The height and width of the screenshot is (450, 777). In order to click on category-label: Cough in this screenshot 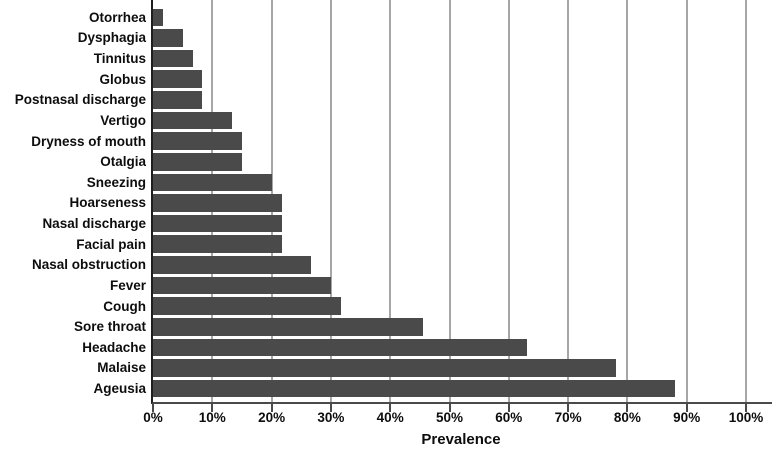, I will do `click(124, 306)`.